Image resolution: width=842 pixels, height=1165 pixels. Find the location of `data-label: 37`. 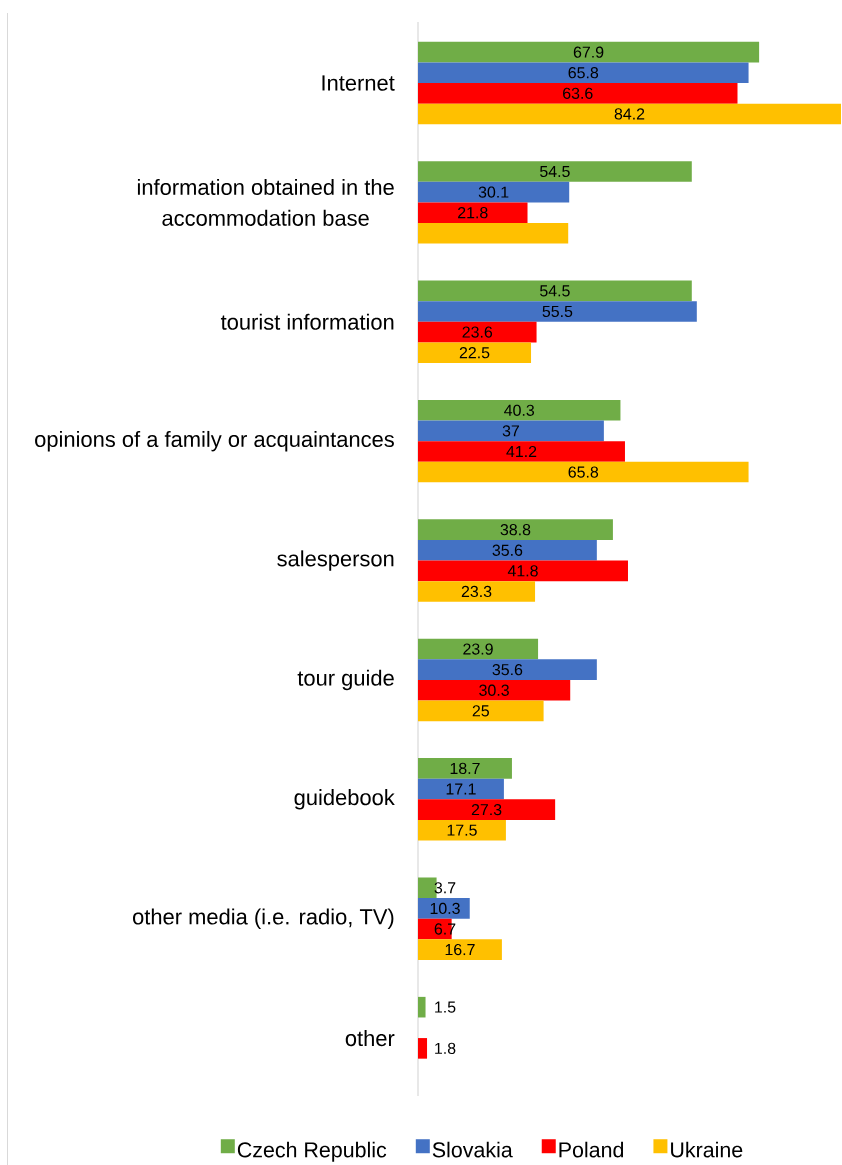

data-label: 37 is located at coordinates (510, 431).